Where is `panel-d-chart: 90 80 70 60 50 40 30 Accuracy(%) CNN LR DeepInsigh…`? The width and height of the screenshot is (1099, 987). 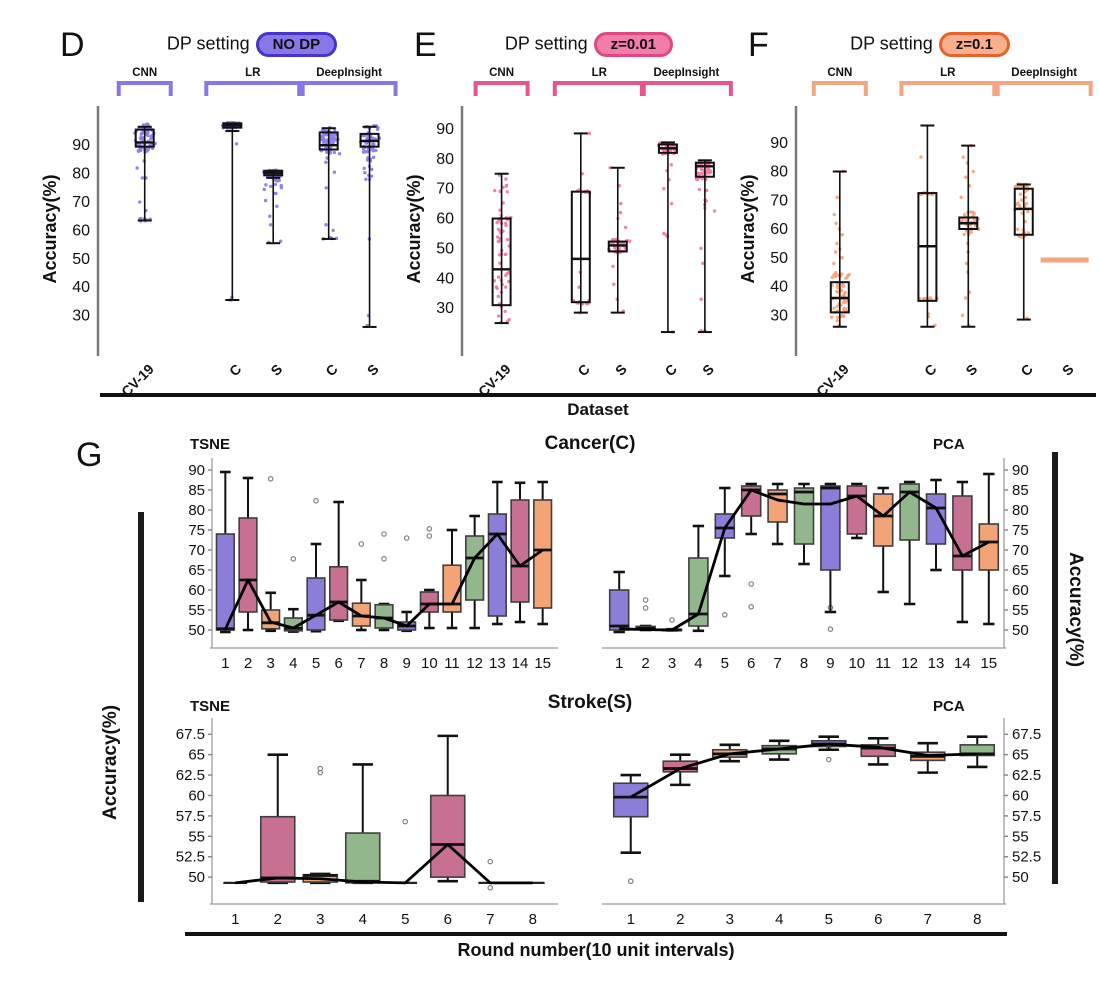
panel-d-chart: 90 80 70 60 50 40 30 Accuracy(%) CNN LR DeepInsigh… is located at coordinates (220, 231).